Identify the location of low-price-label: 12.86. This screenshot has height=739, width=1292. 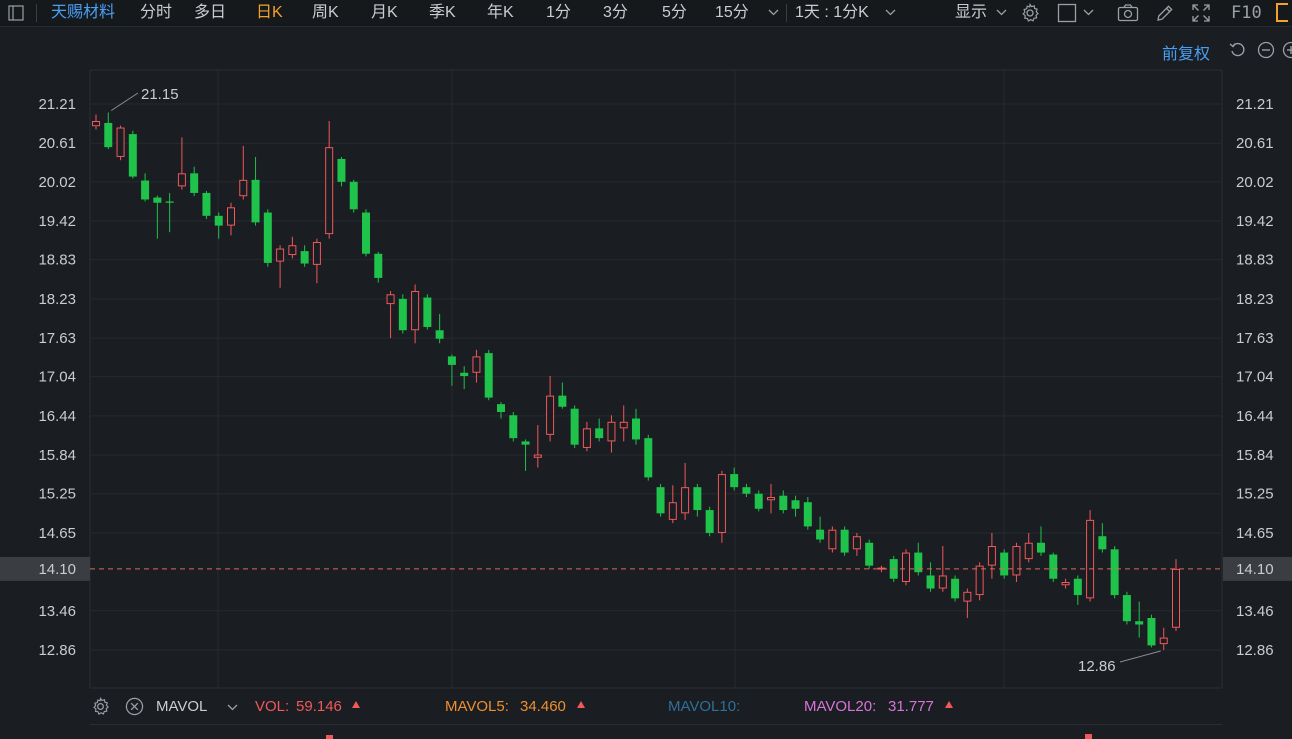
(1097, 666).